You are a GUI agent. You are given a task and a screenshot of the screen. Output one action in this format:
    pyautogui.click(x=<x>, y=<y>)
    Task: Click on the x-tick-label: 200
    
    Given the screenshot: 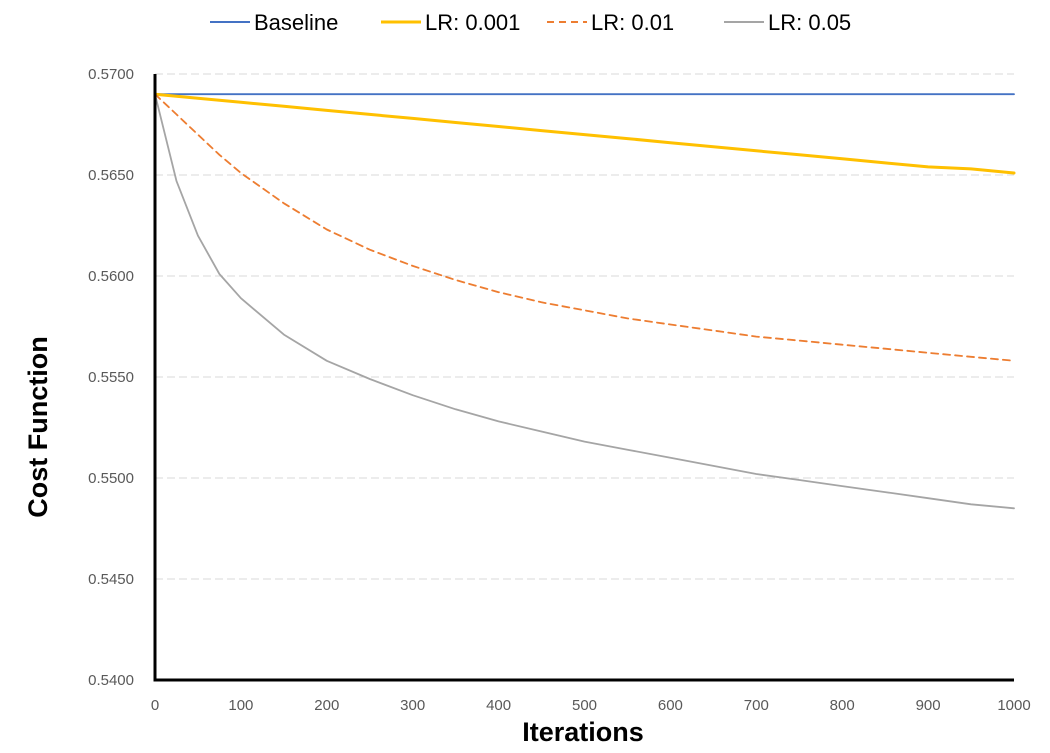 What is the action you would take?
    pyautogui.click(x=326, y=705)
    